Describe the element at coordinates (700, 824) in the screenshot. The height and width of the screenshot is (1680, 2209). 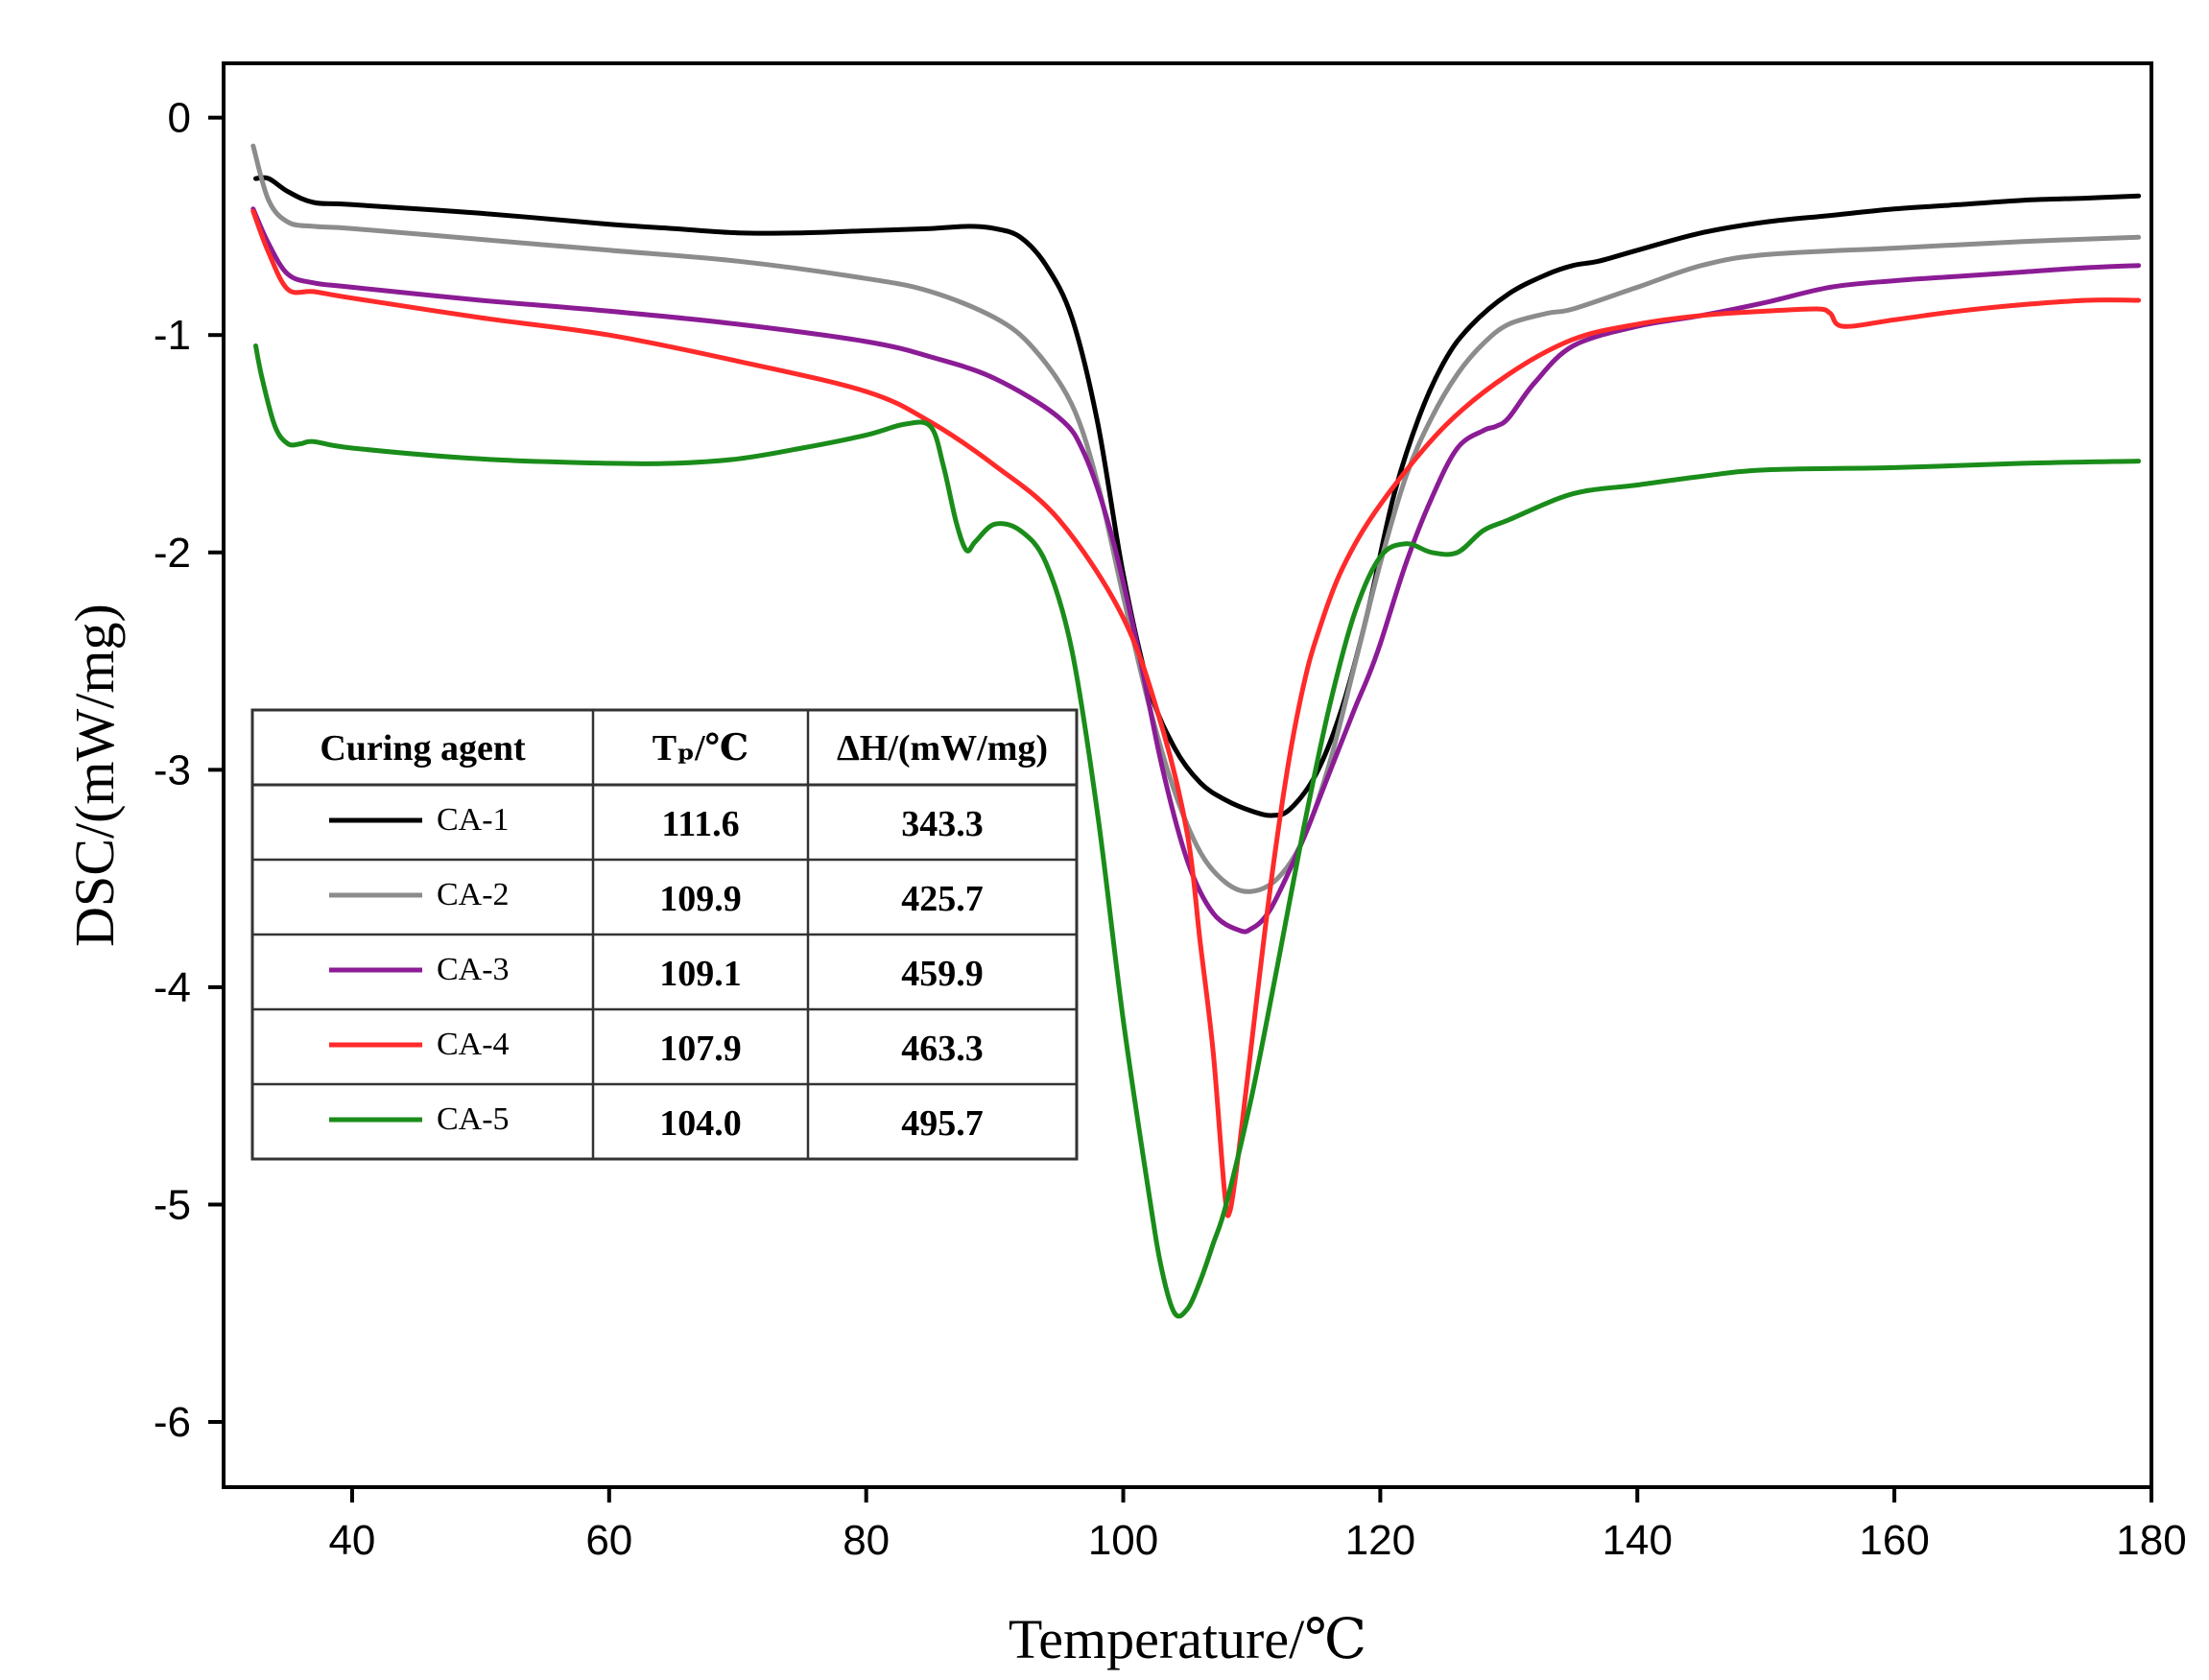
I see `table-tp-value: 111.6` at that location.